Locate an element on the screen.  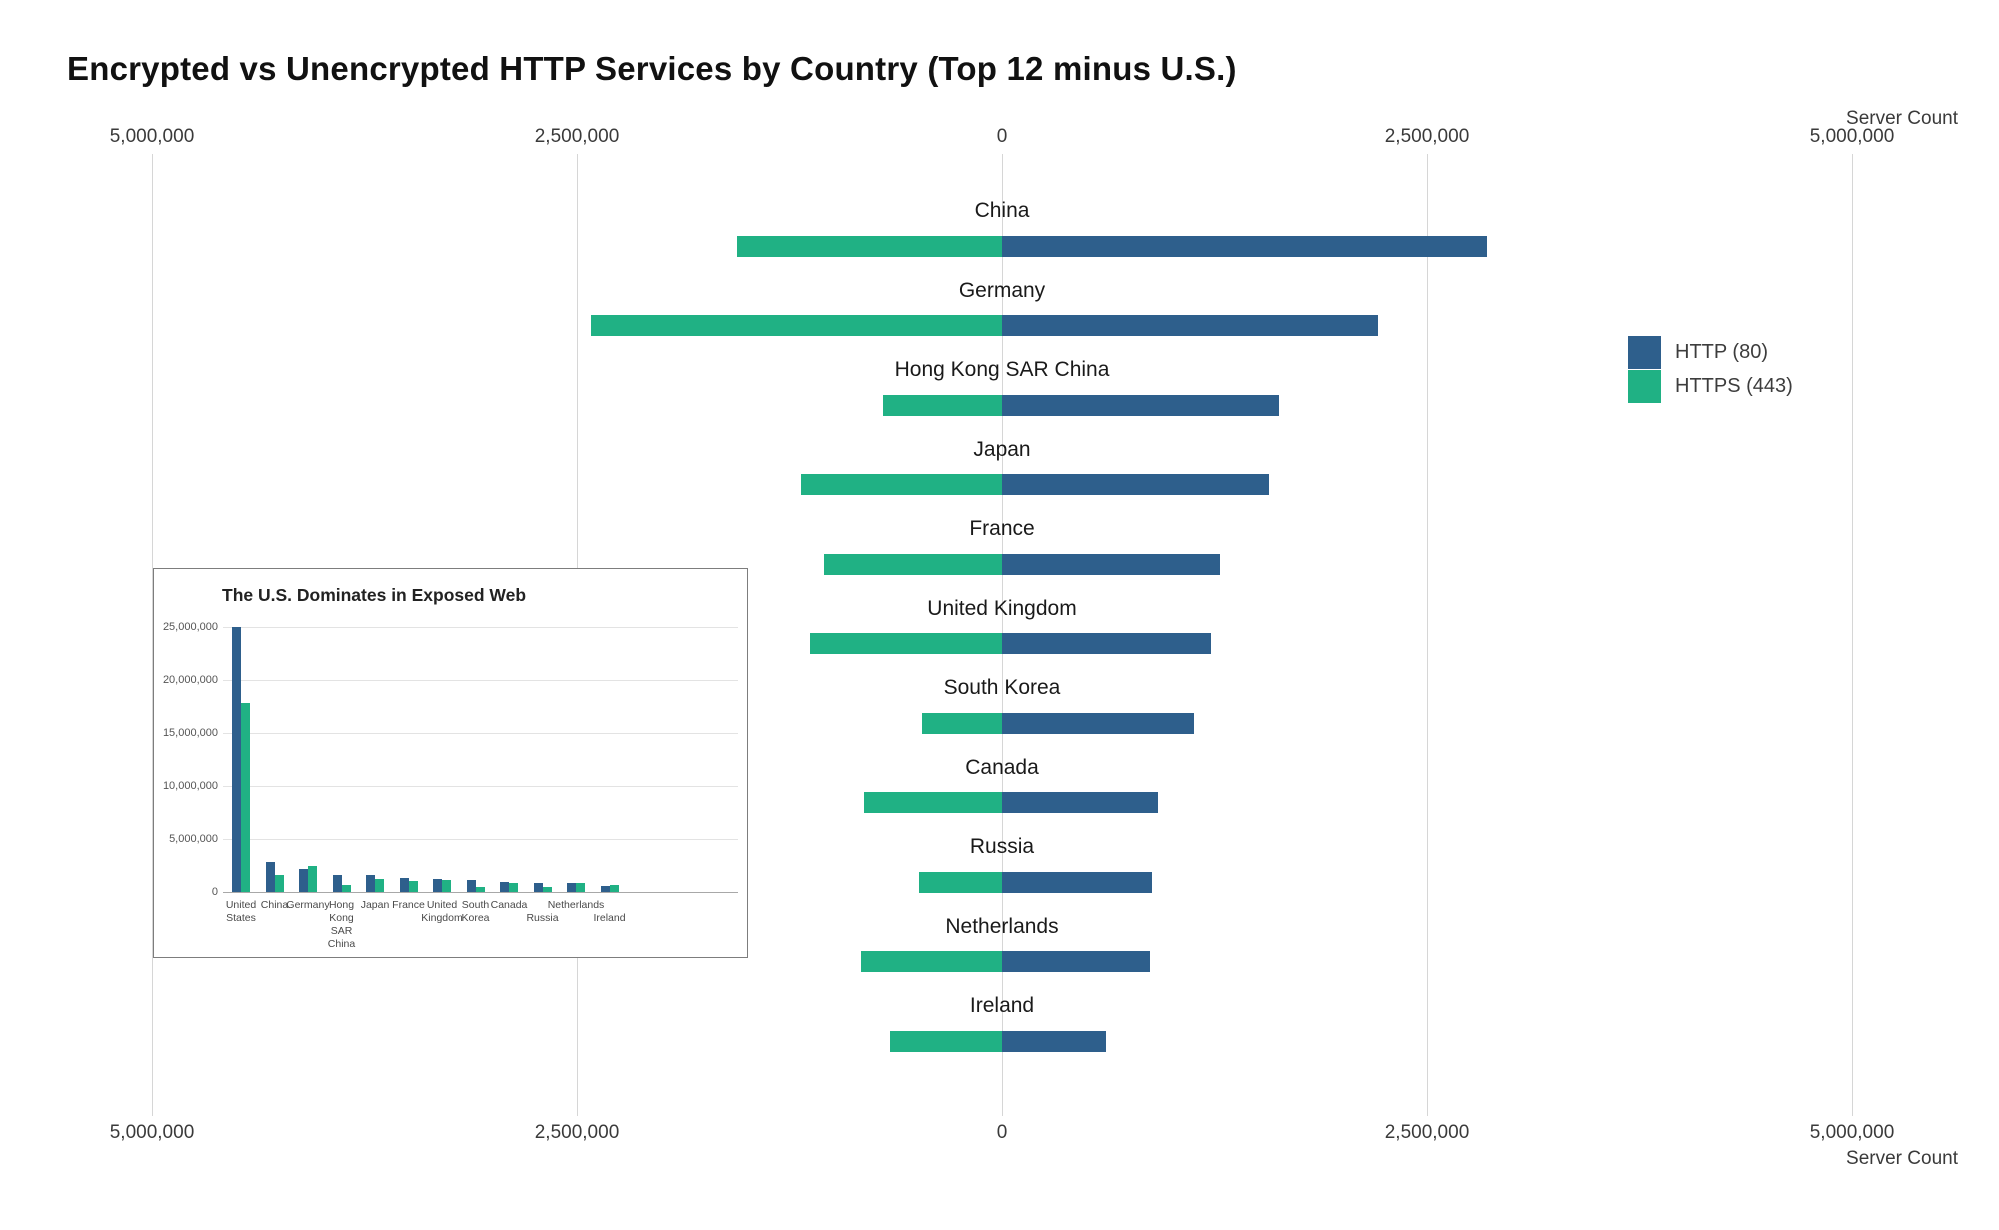
bar-https-ireland is located at coordinates (945, 1041).